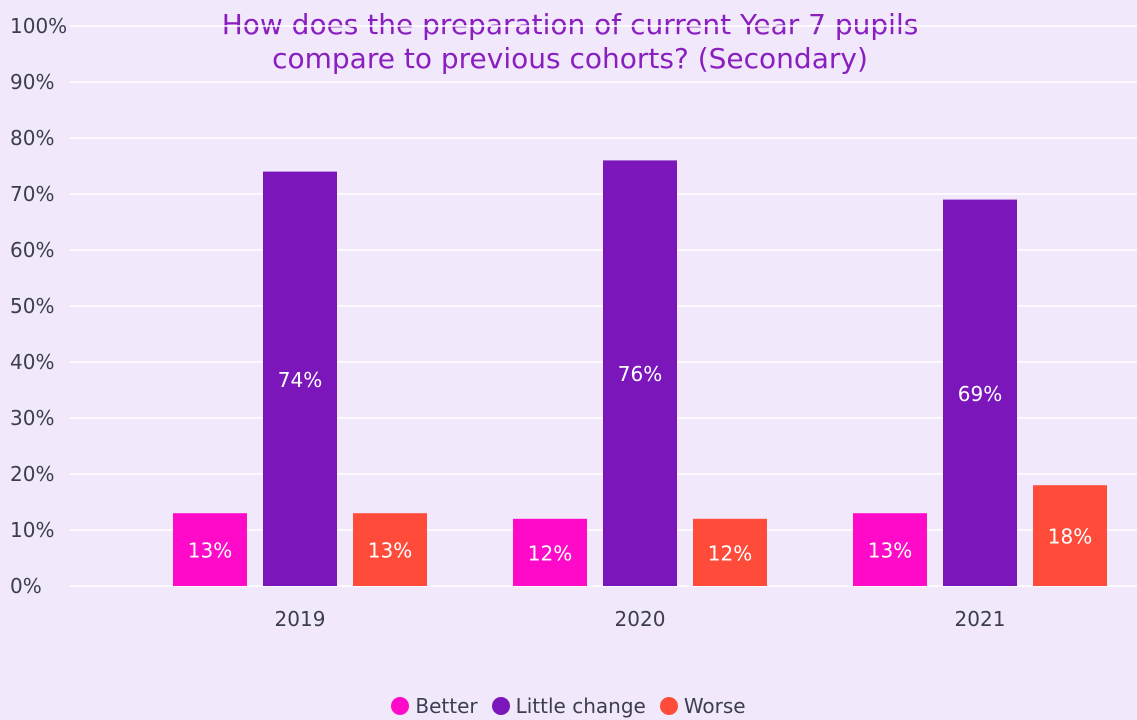 The image size is (1137, 720). I want to click on x-tick-label: 2019, so click(300, 619).